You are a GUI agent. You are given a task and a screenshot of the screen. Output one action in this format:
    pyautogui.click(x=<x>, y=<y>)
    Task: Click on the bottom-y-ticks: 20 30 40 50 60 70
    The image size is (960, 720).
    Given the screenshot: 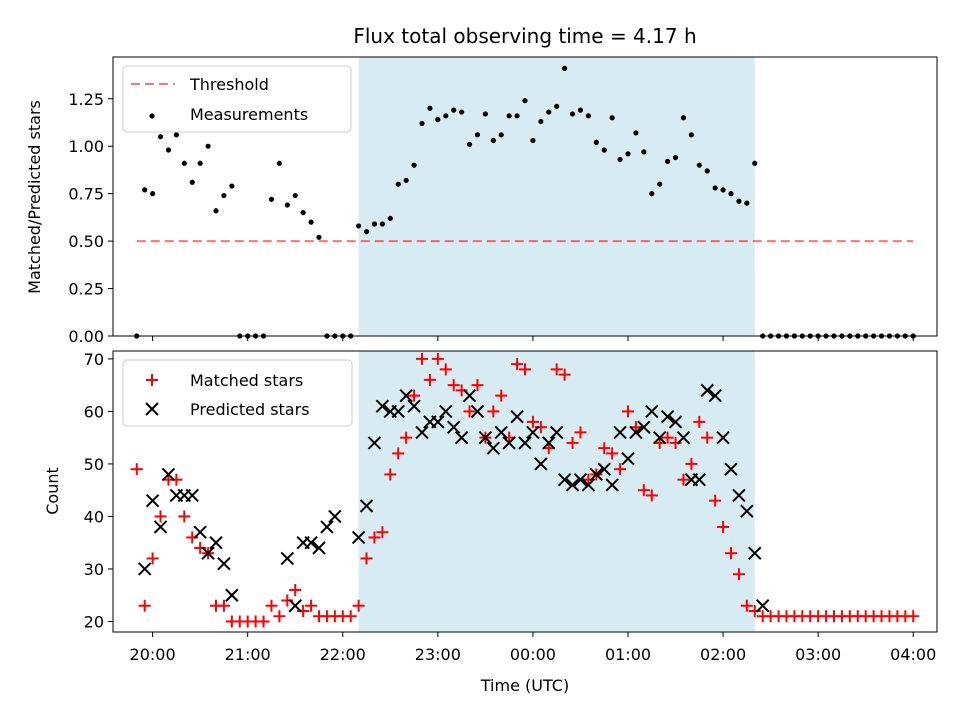 What is the action you would take?
    pyautogui.click(x=98, y=490)
    